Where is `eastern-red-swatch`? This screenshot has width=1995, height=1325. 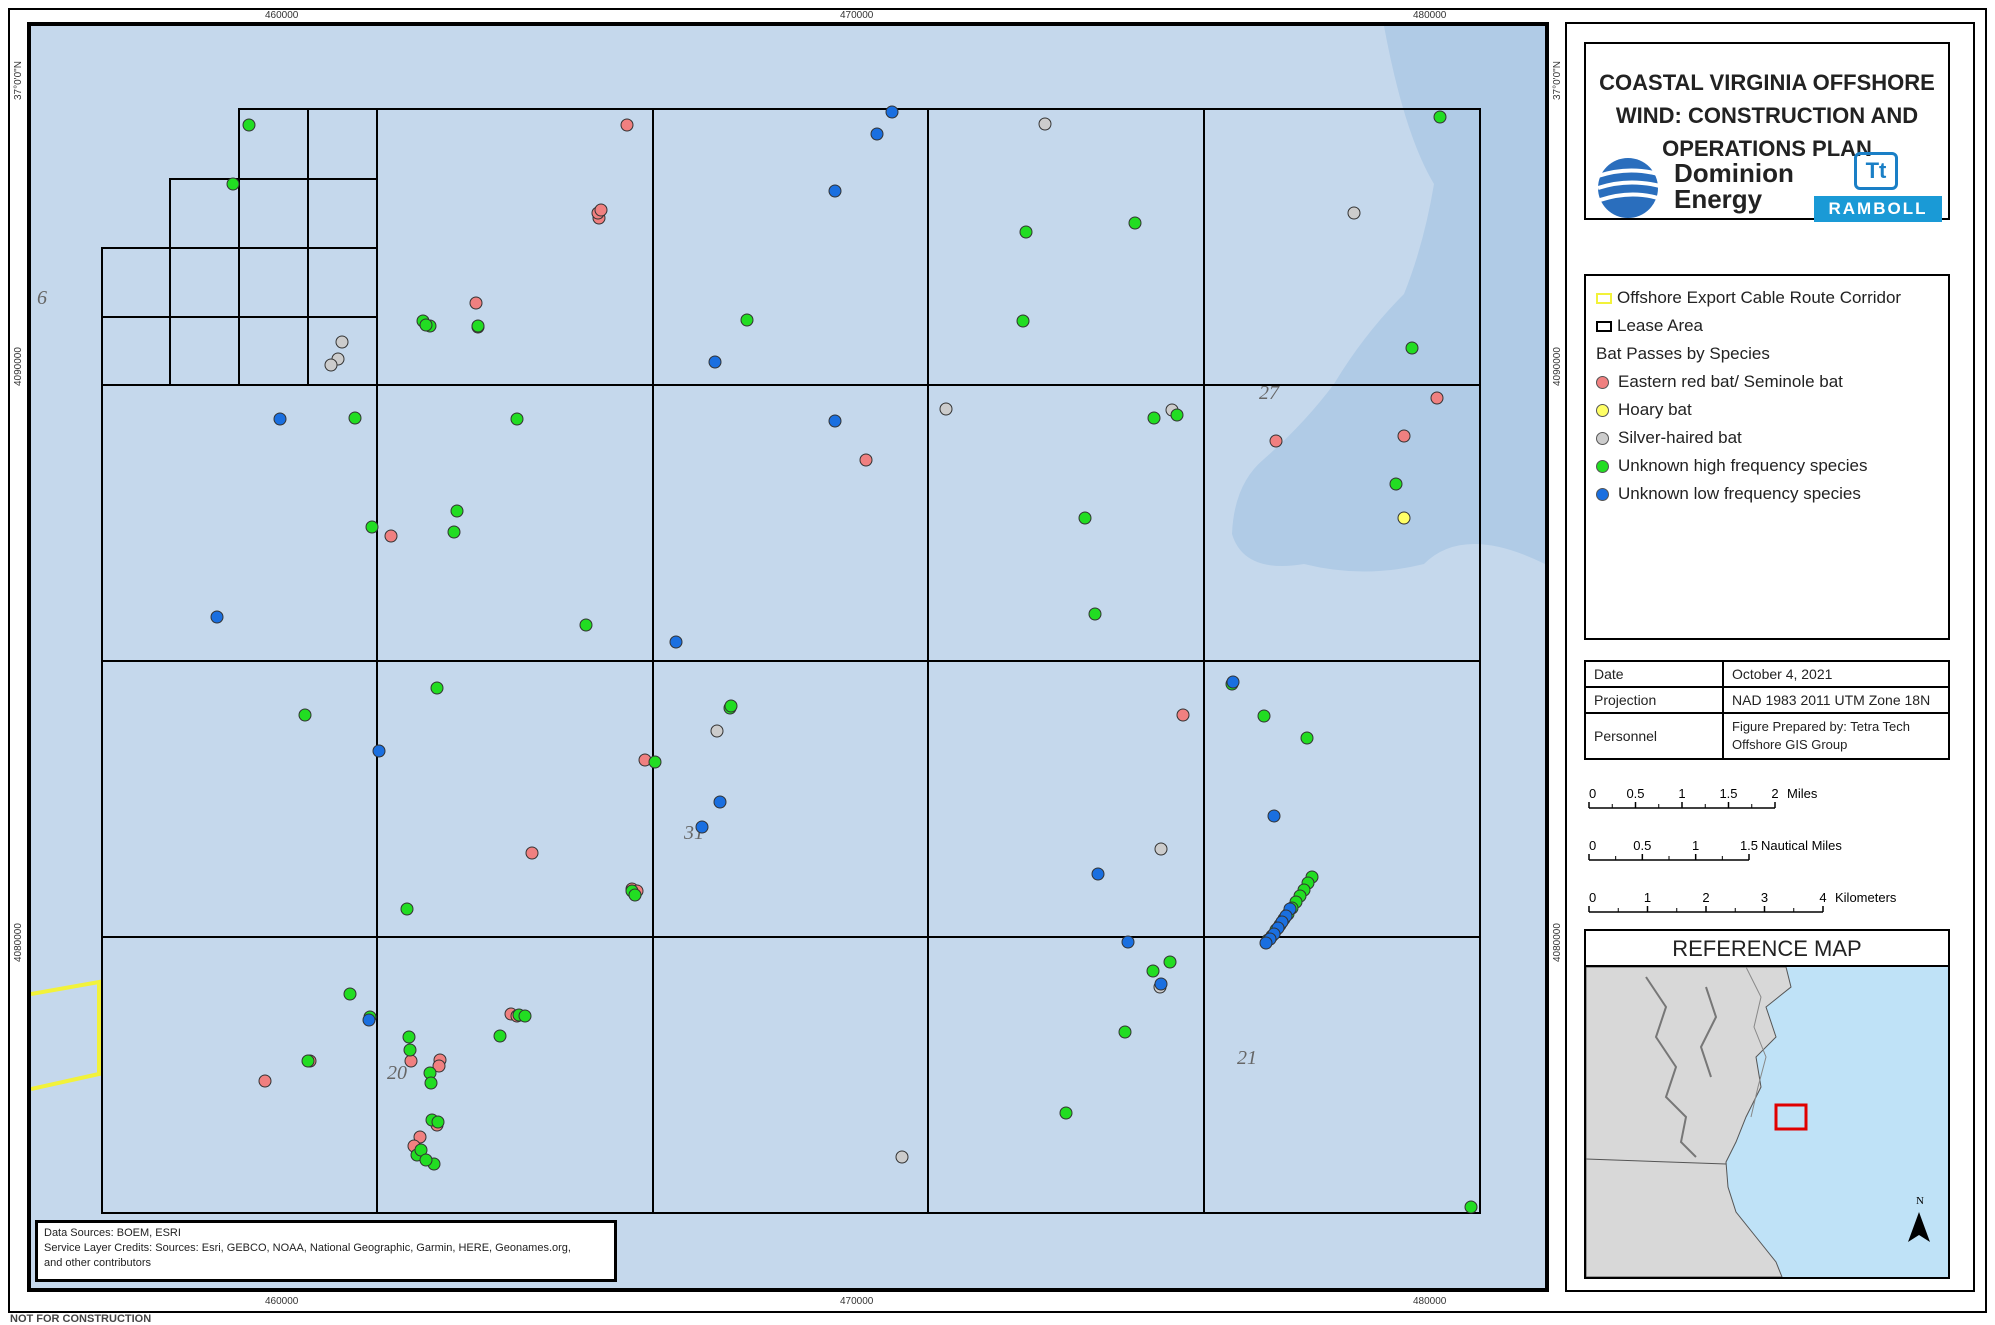
eastern-red-swatch is located at coordinates (1602, 382).